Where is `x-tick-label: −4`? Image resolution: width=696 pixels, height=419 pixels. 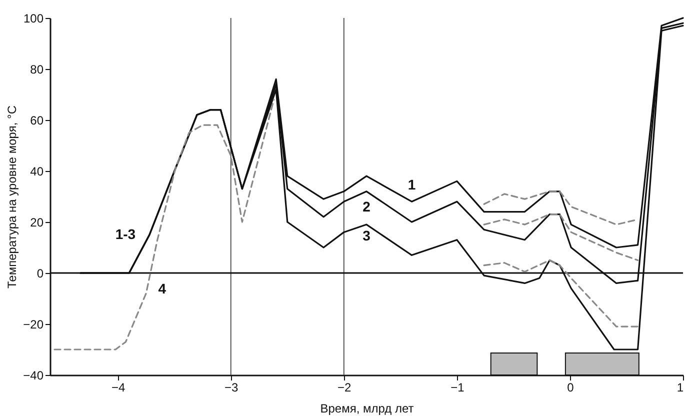
x-tick-label: −4 is located at coordinates (118, 387).